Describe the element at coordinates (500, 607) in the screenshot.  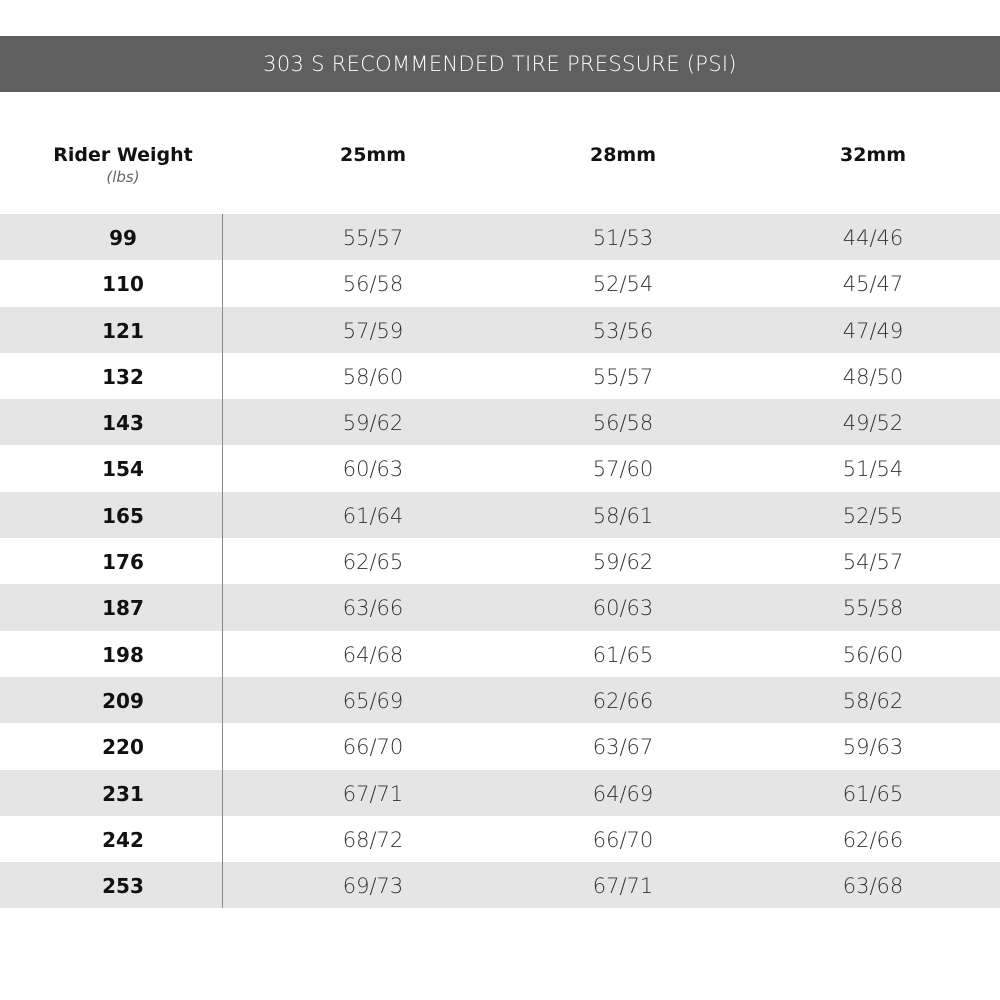
I see `table-row: 187 63/66 60/63 55/58` at that location.